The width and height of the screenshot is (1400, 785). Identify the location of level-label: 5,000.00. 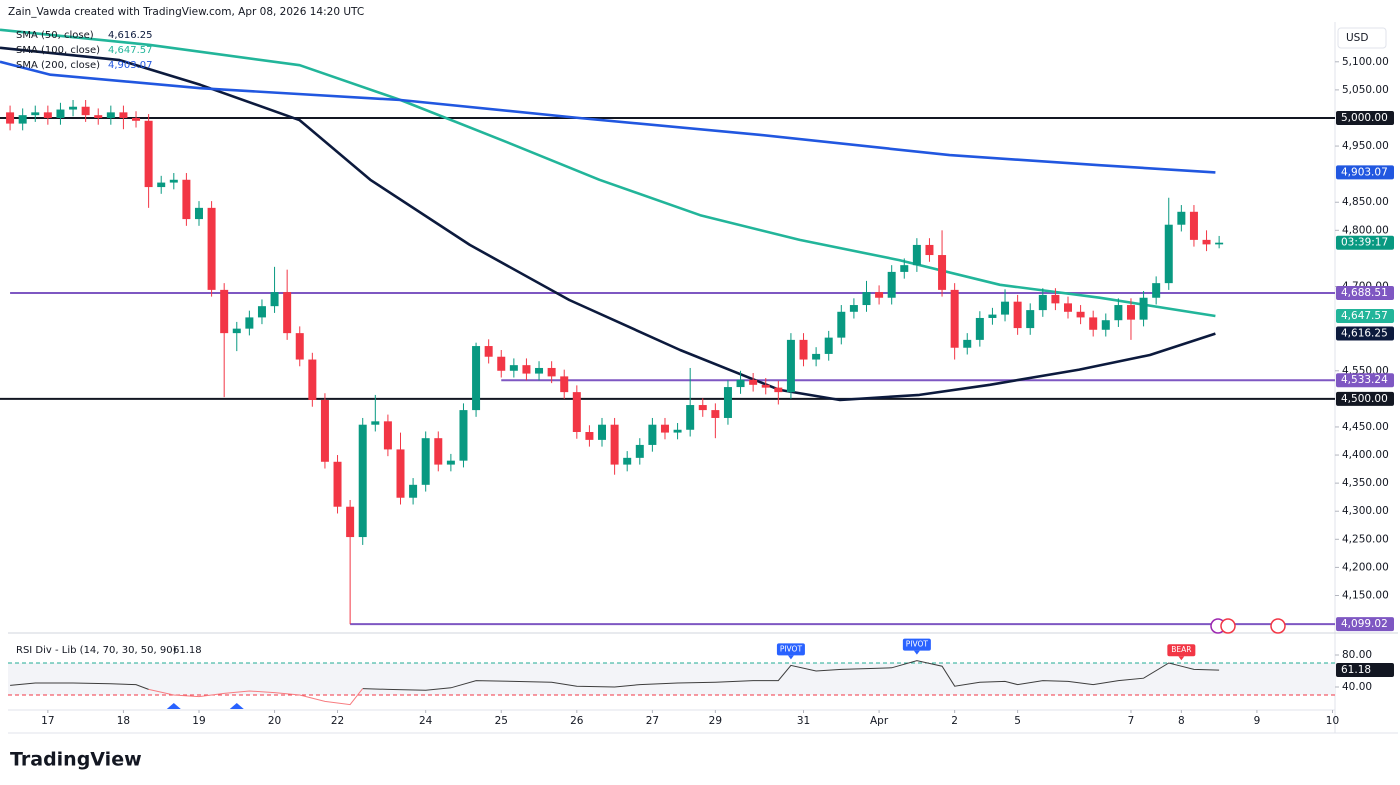
(1364, 118).